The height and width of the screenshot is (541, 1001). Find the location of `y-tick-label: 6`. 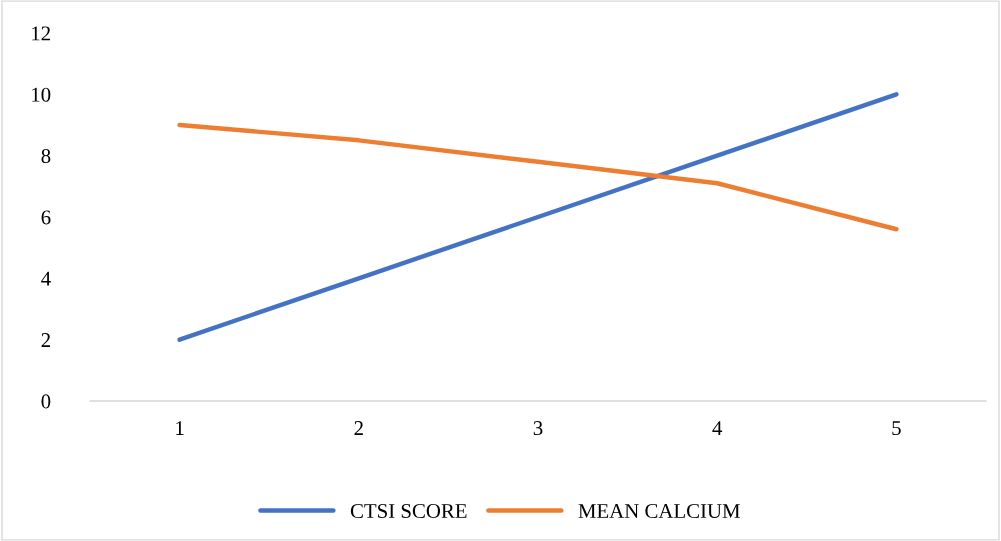

y-tick-label: 6 is located at coordinates (46, 217).